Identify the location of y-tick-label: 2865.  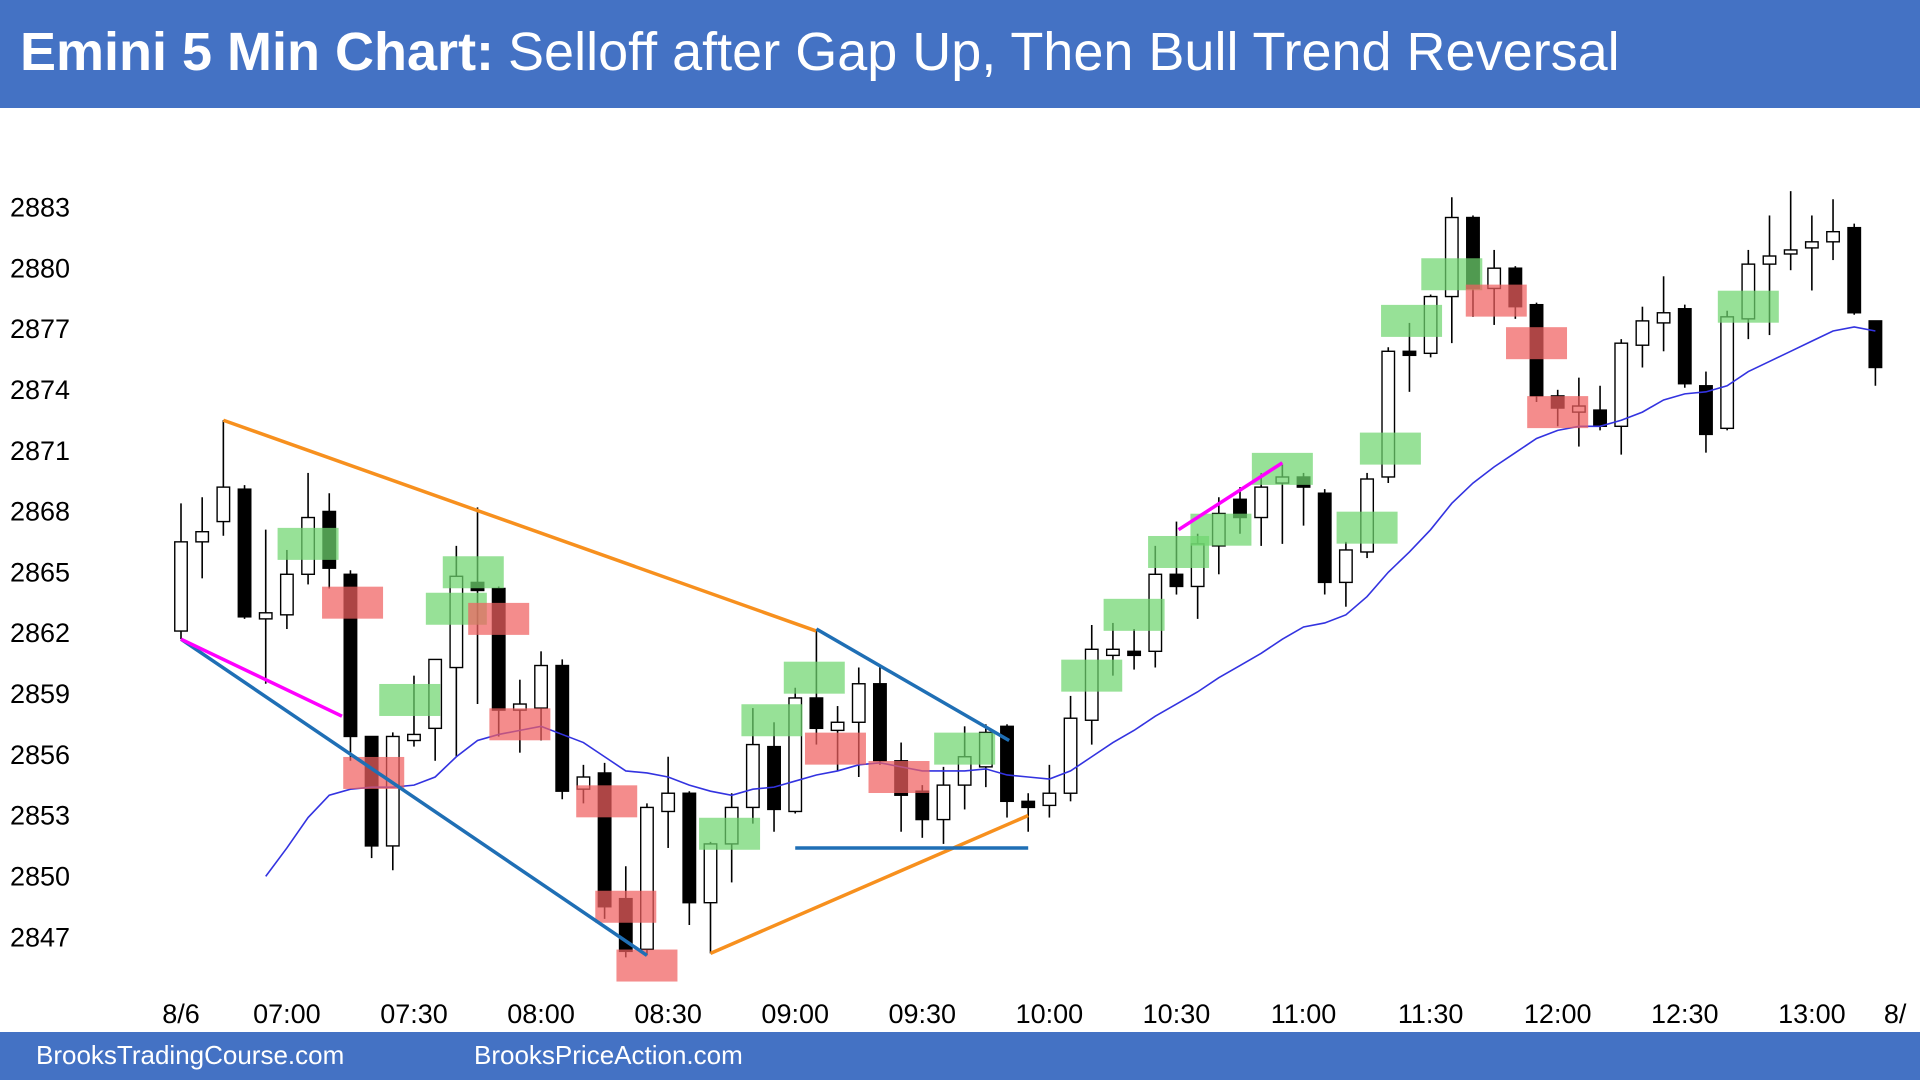
(40, 572).